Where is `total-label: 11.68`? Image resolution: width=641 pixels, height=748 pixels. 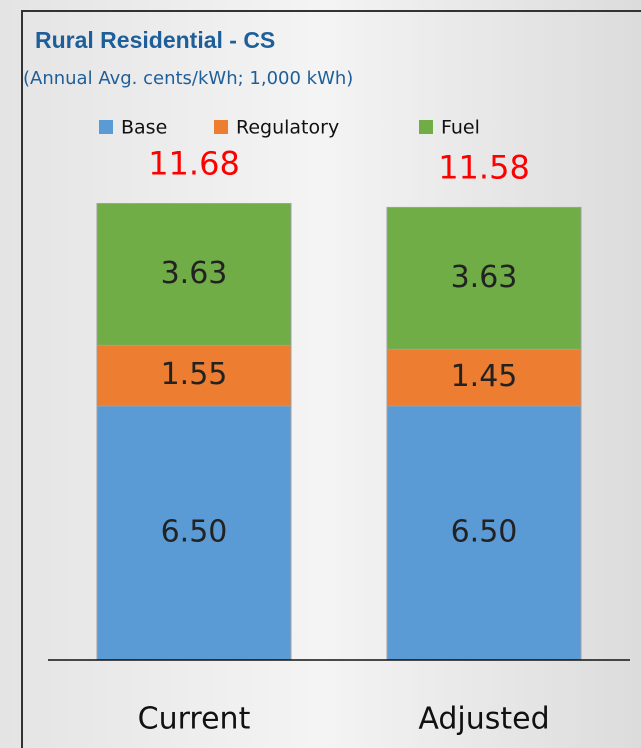 total-label: 11.68 is located at coordinates (194, 164).